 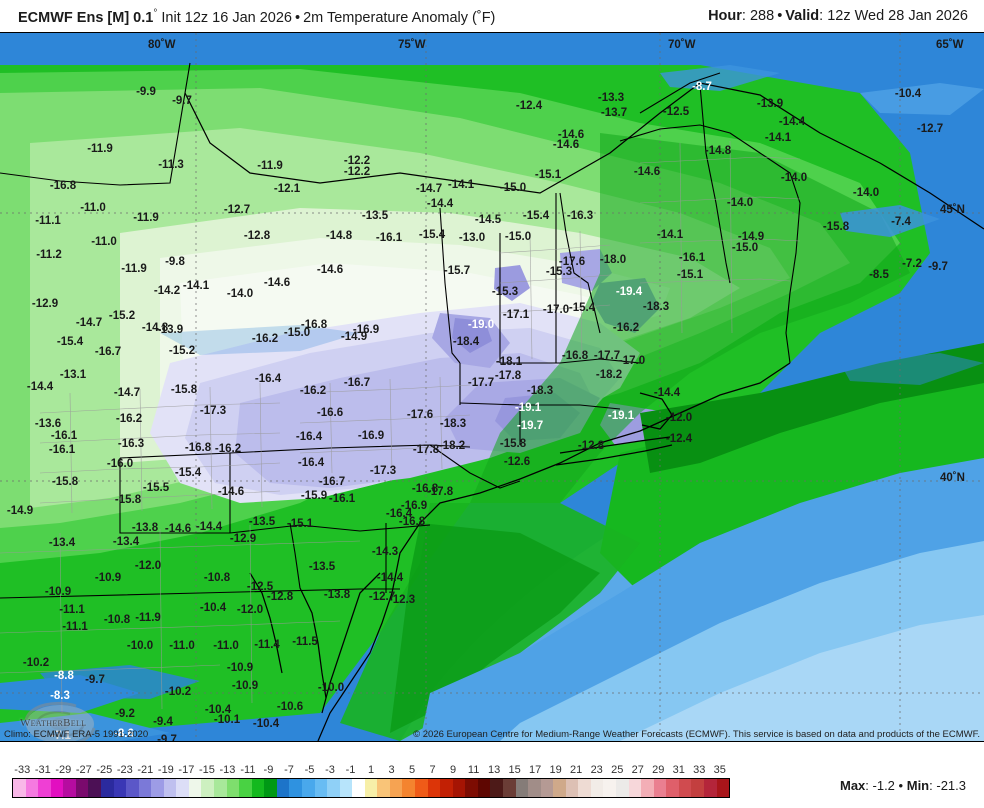 I want to click on anomaly-value-label: -17.7, so click(x=481, y=383).